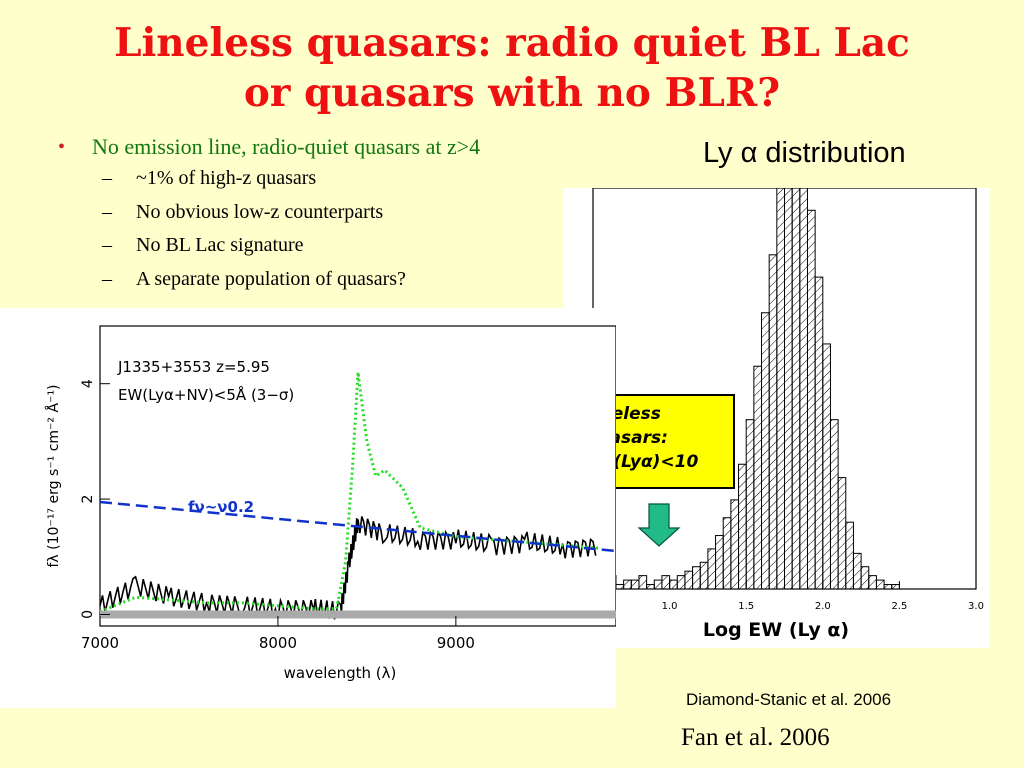  What do you see at coordinates (278, 643) in the screenshot?
I see `spectrum-xtick-label: 8000` at bounding box center [278, 643].